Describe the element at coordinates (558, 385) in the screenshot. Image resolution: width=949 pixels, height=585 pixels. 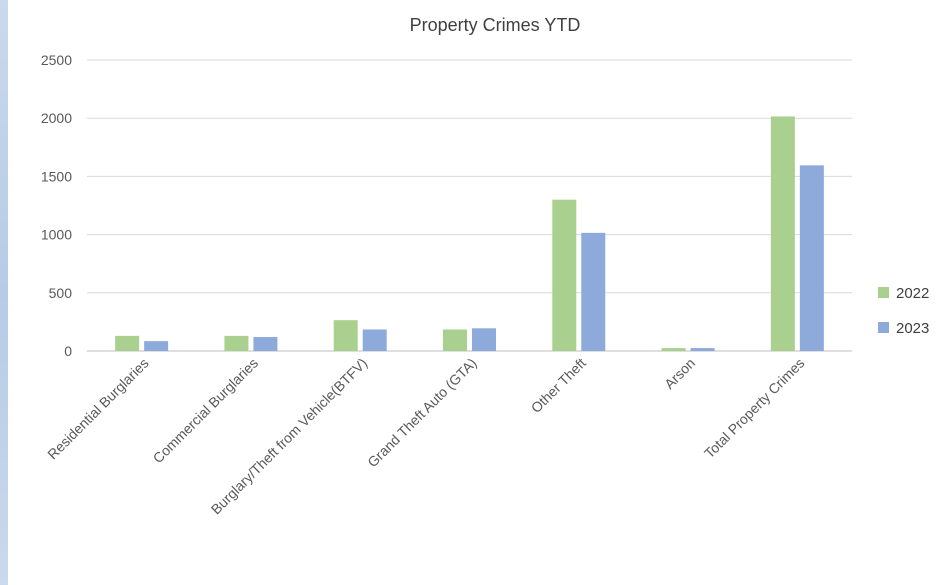
I see `x-category-label: Other Theft` at that location.